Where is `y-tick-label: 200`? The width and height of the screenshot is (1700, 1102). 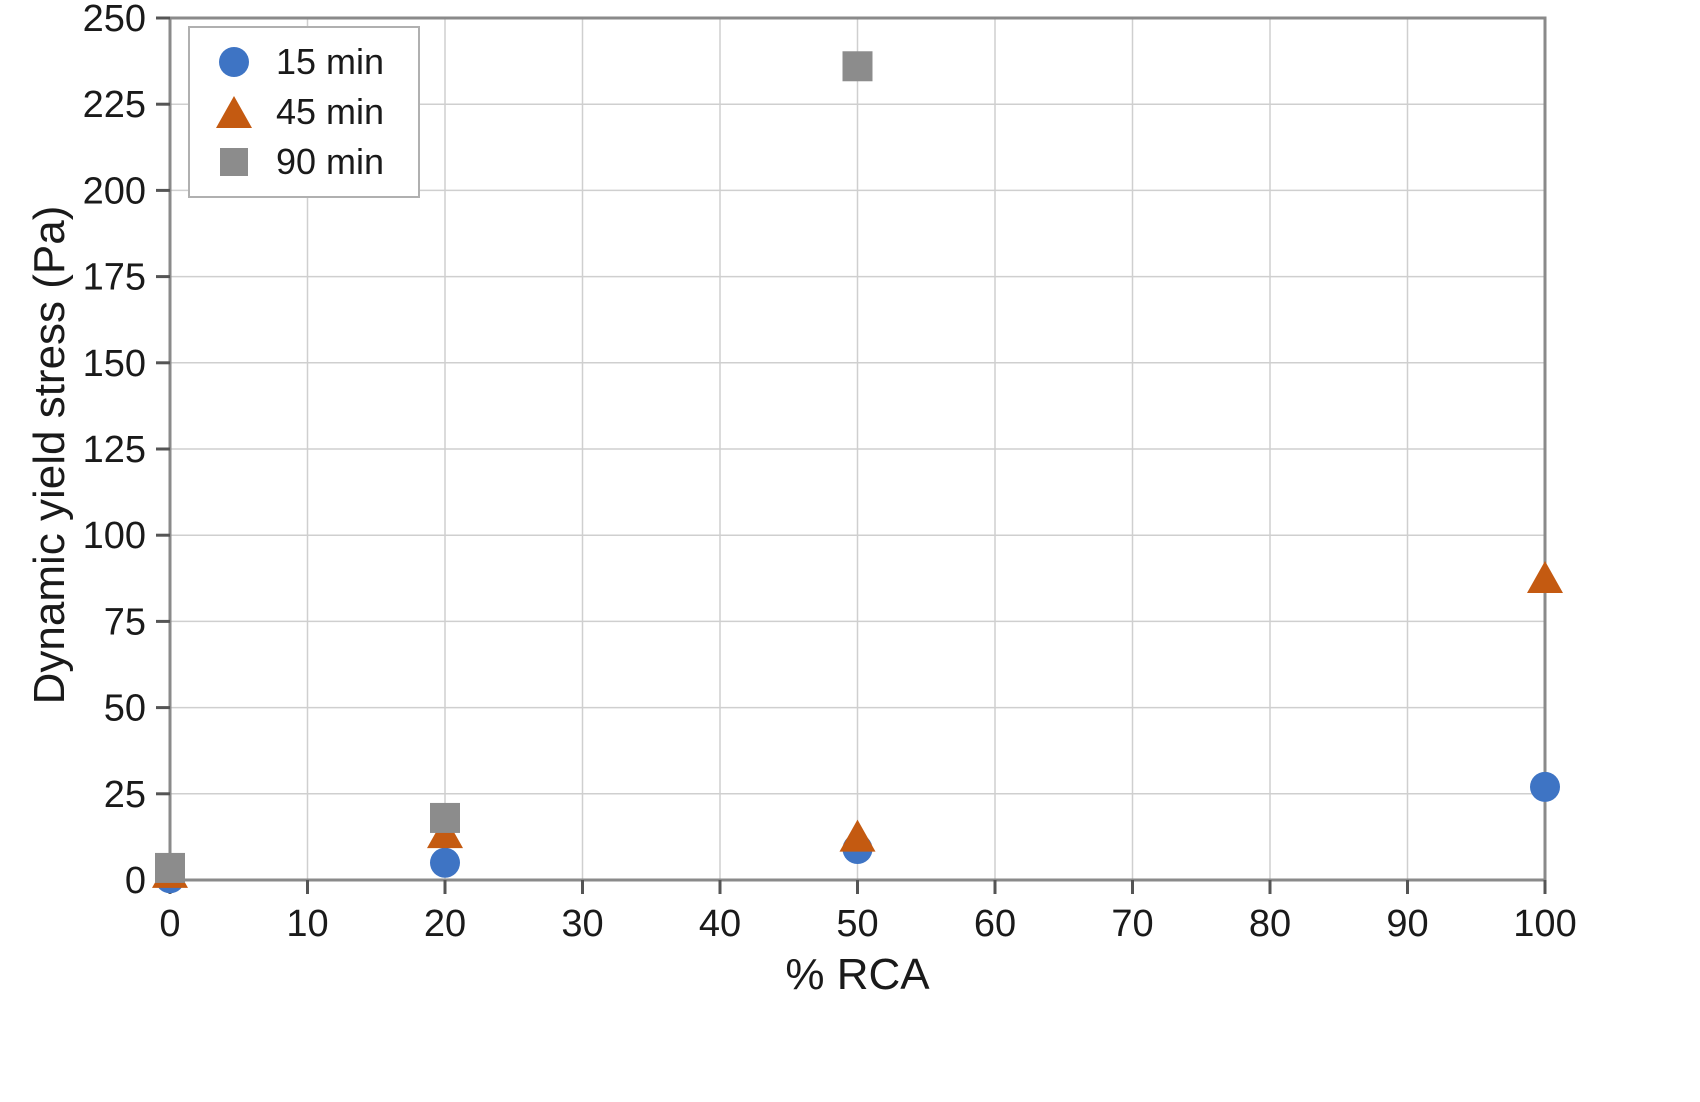
y-tick-label: 200 is located at coordinates (114, 191).